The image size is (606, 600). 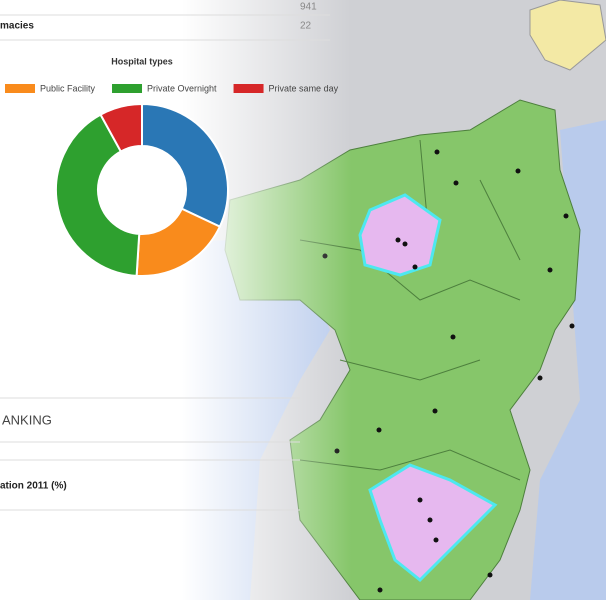 I want to click on legend-label: Private Overnight, so click(x=182, y=88).